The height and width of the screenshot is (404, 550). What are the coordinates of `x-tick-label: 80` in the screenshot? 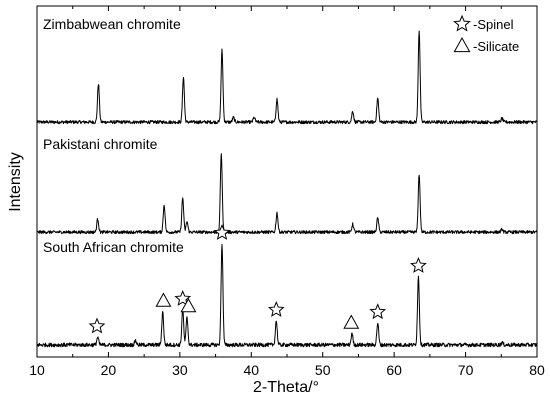 It's located at (537, 370).